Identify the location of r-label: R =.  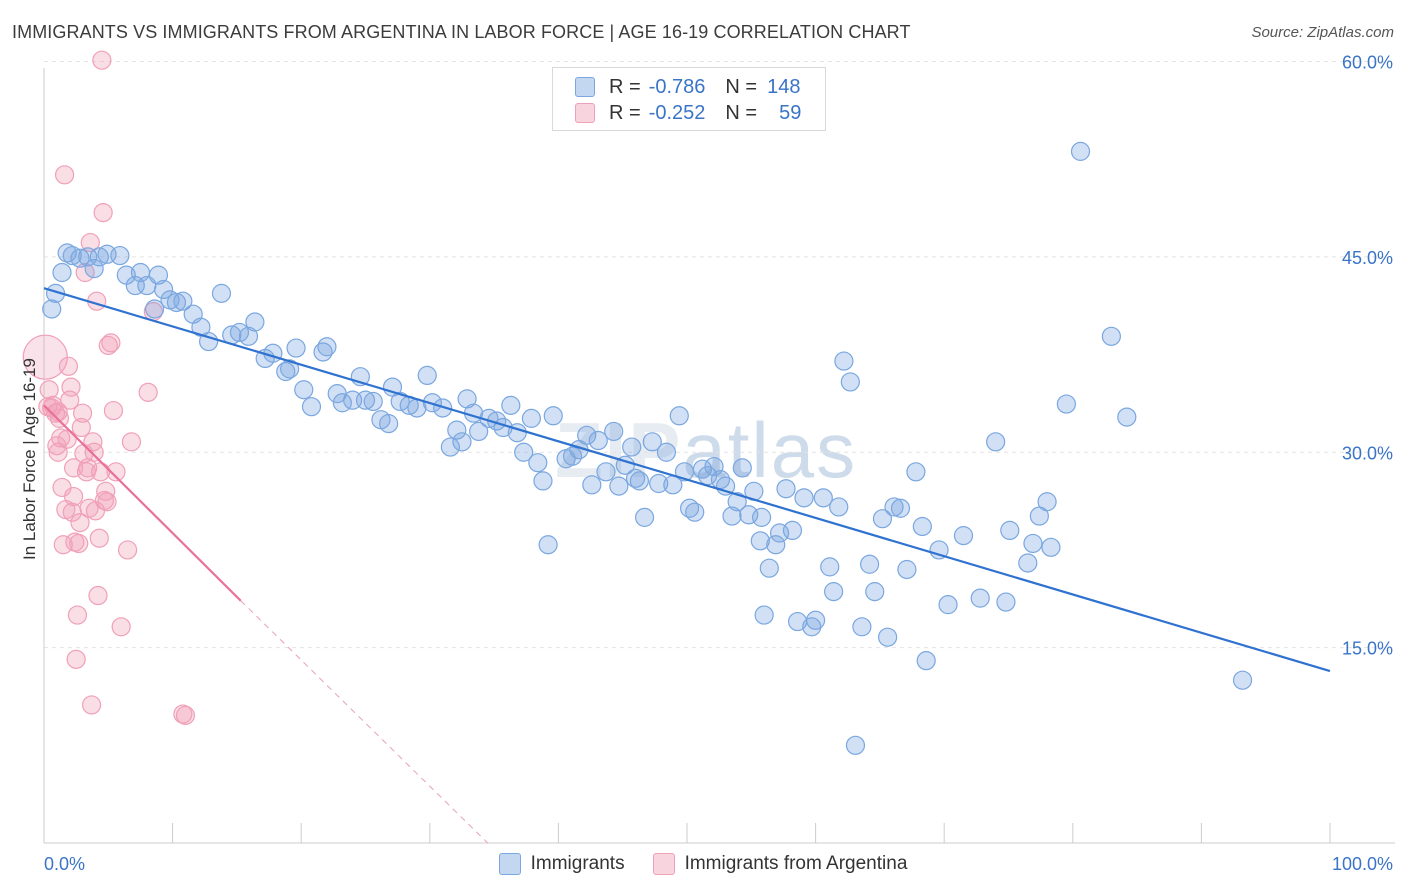
(625, 112).